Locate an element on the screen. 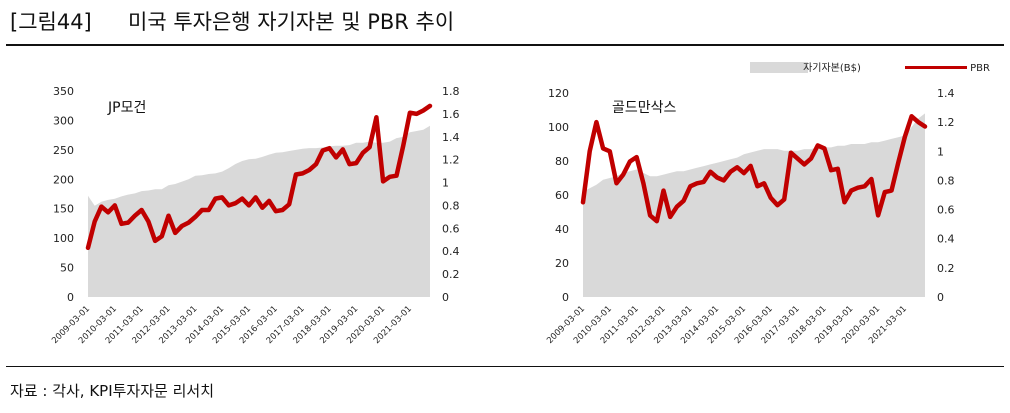  figure-title: [그림44] 미국 투자은행 자기자본 및 PBR 추이 is located at coordinates (232, 21).